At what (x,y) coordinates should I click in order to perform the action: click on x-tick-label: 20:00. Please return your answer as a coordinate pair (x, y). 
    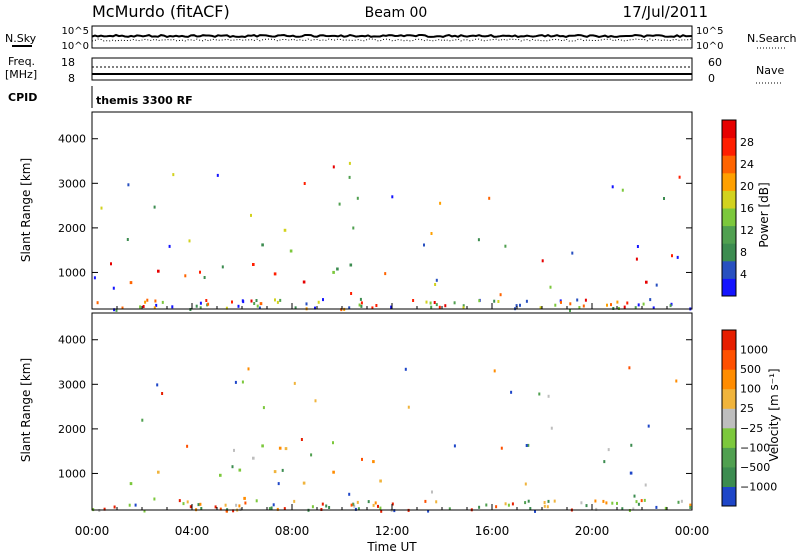
    Looking at the image, I should click on (592, 531).